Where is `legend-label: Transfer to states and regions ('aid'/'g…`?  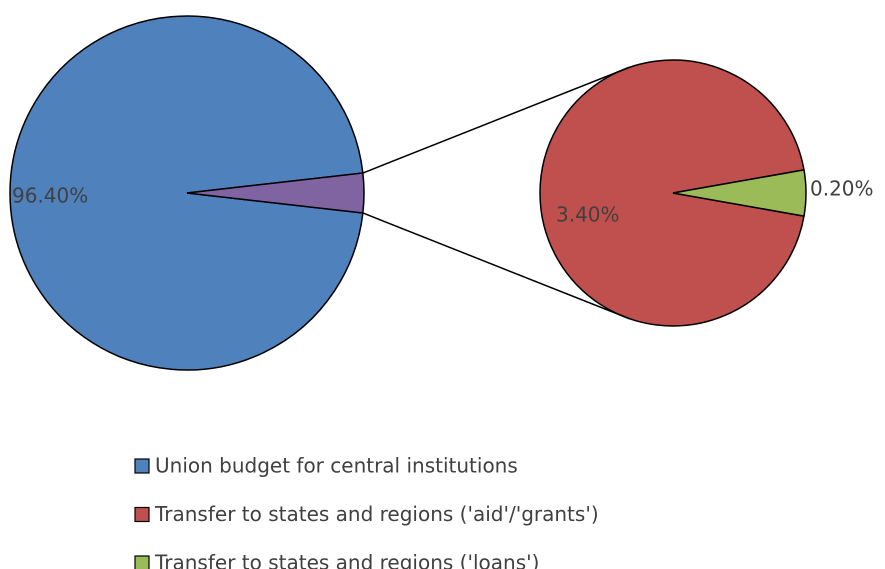 legend-label: Transfer to states and regions ('aid'/'g… is located at coordinates (376, 514).